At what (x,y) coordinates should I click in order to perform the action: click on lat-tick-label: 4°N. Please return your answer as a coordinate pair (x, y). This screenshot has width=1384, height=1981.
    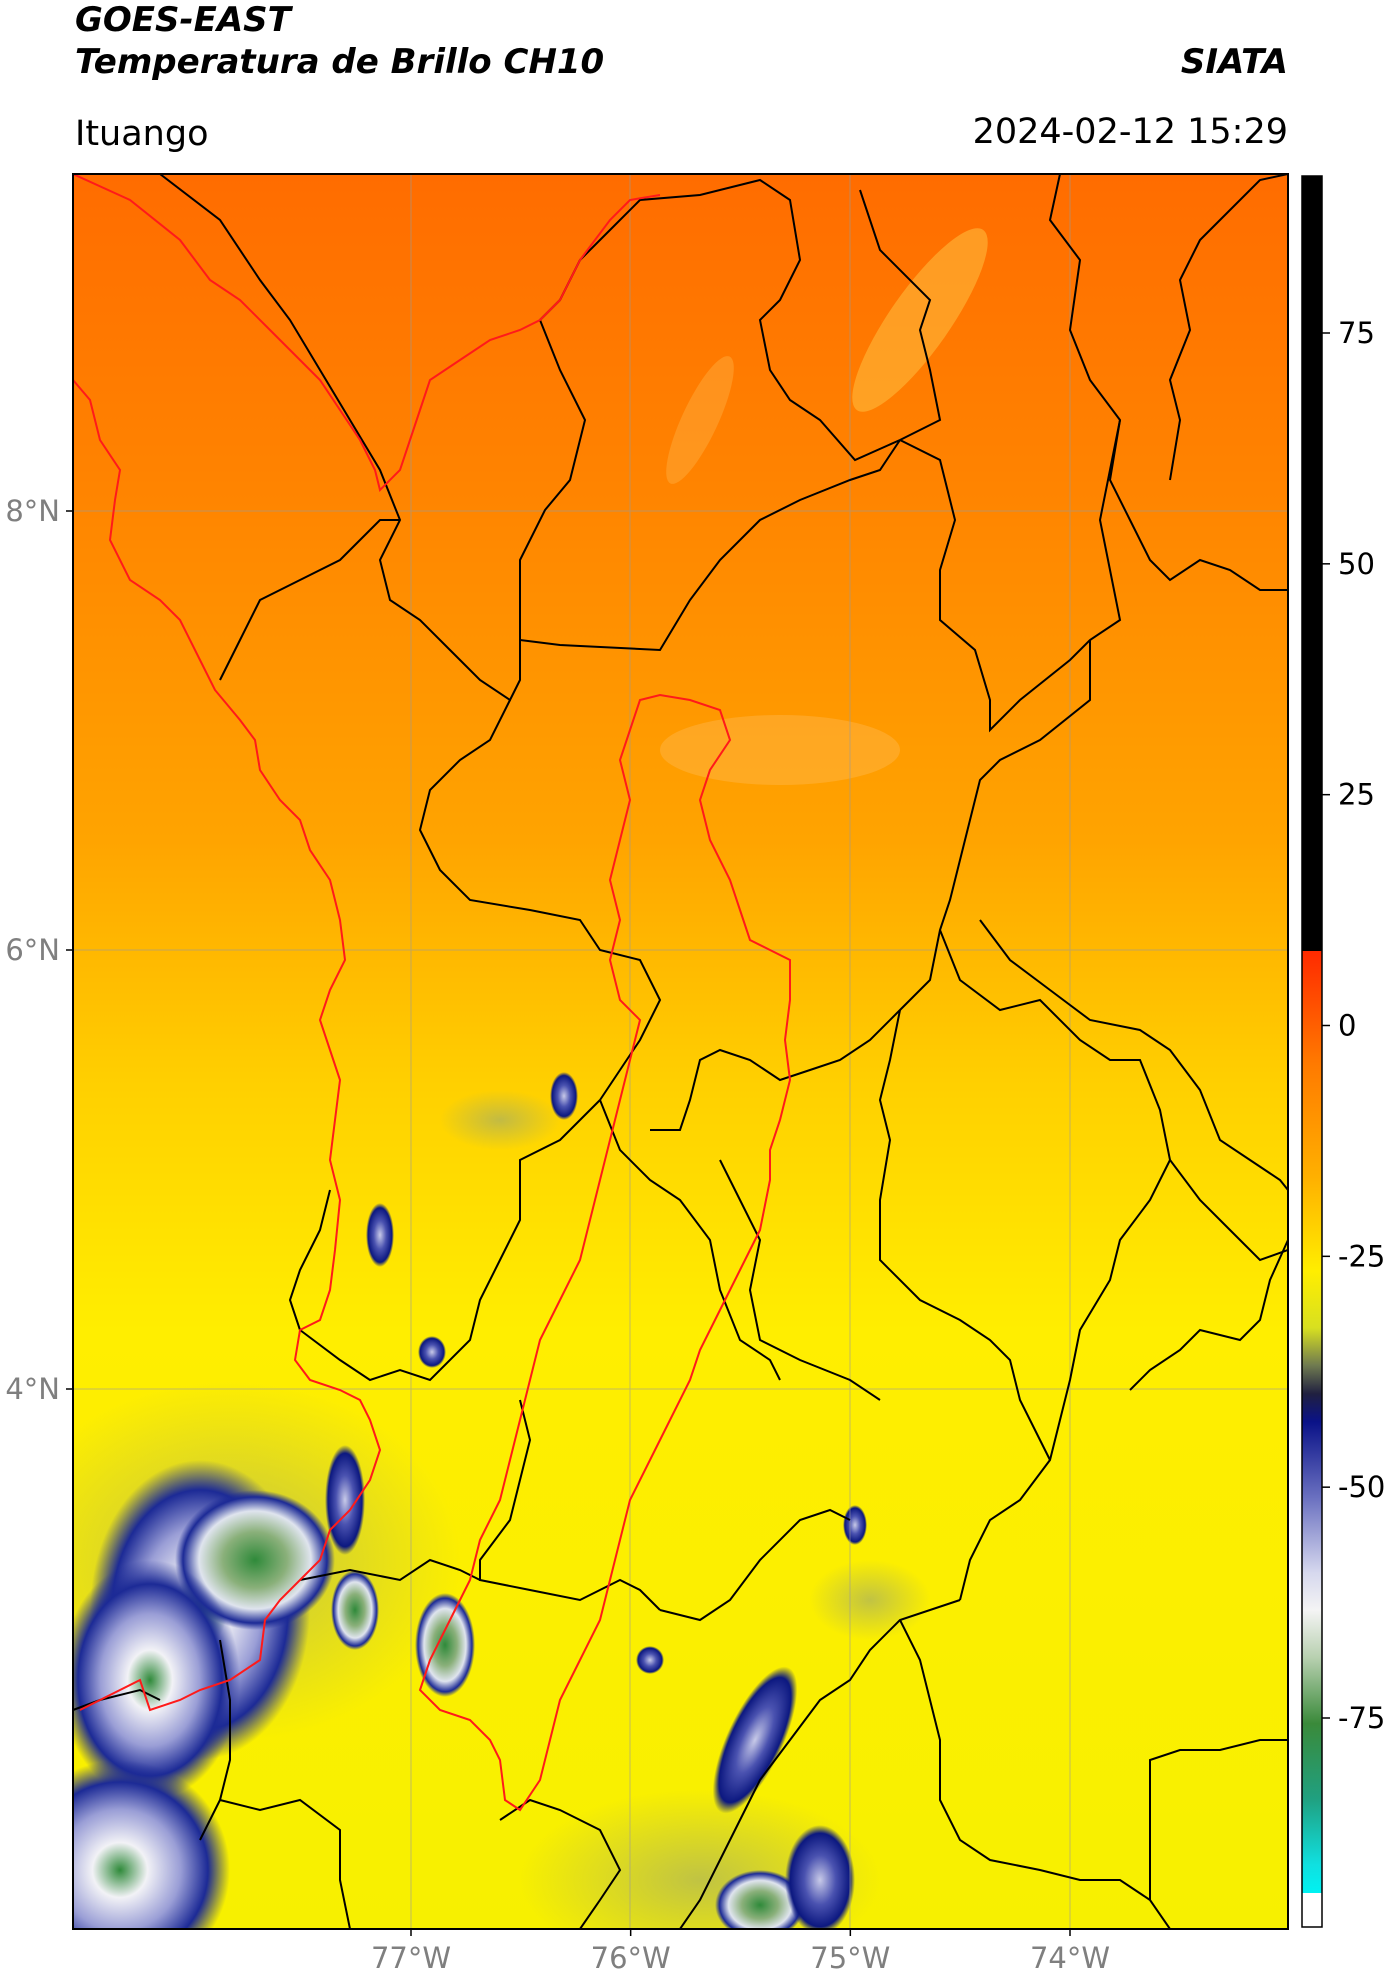
    Looking at the image, I should click on (32, 1389).